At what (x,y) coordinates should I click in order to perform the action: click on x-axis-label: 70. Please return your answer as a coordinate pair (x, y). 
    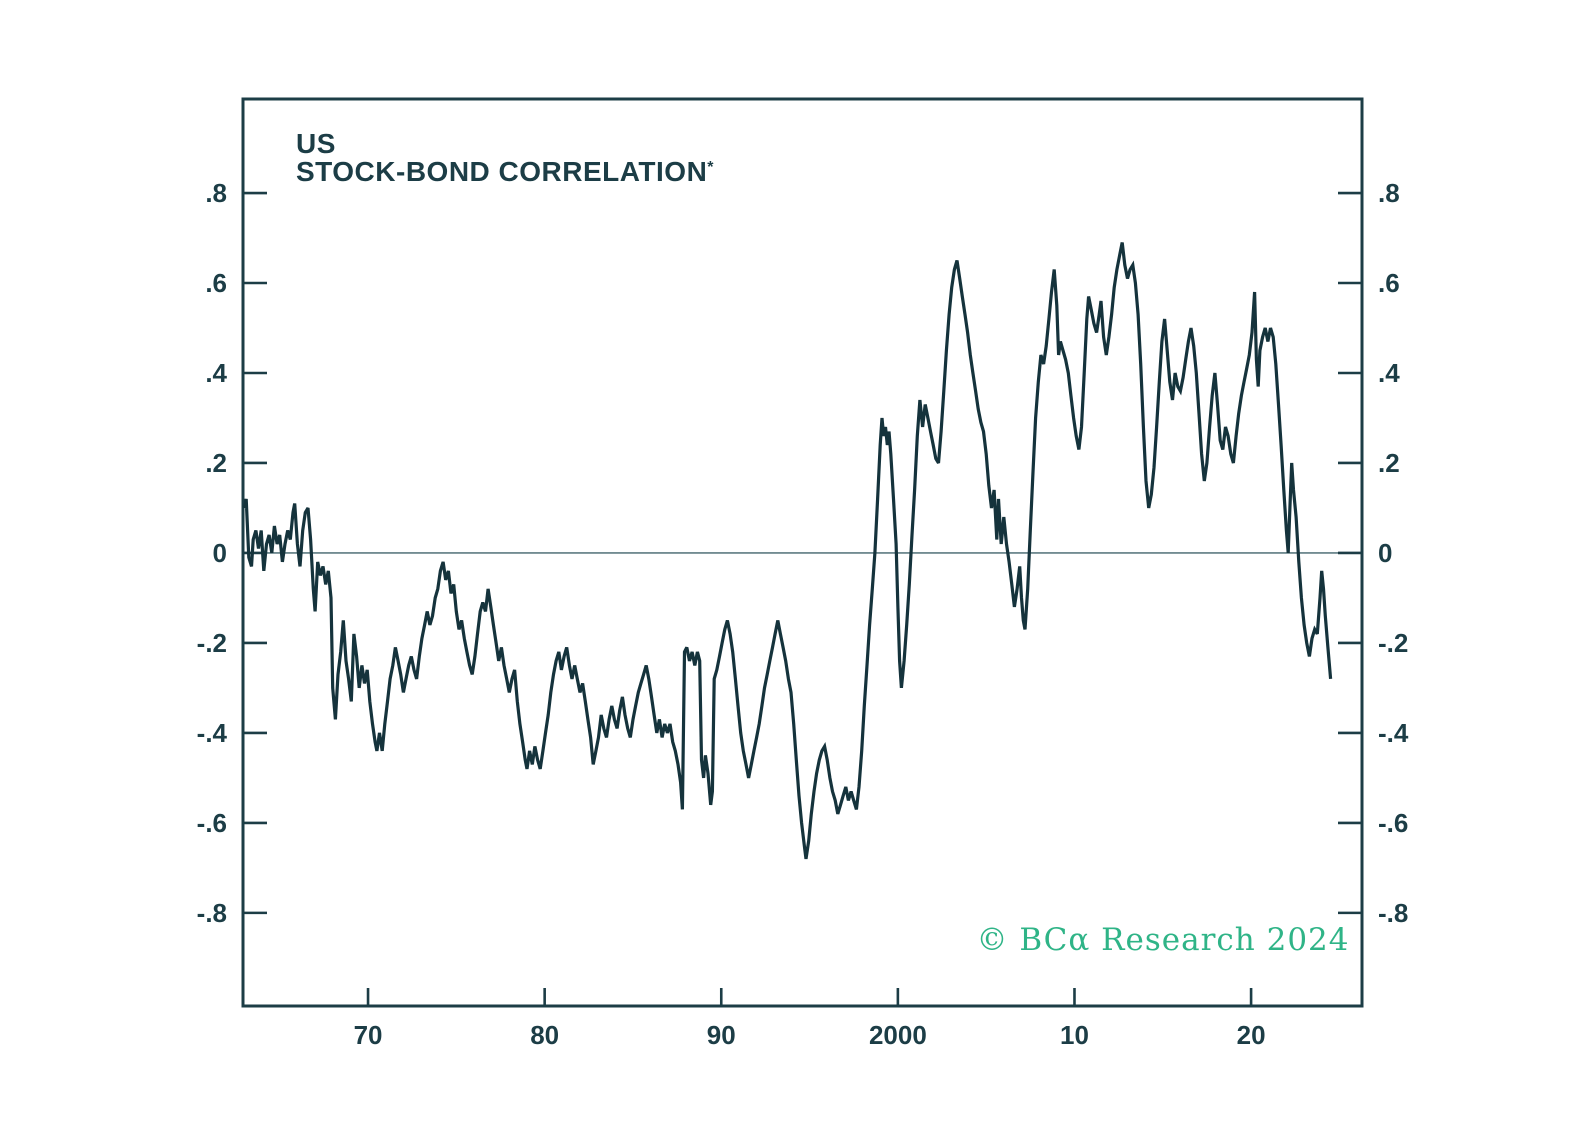
    Looking at the image, I should click on (368, 1035).